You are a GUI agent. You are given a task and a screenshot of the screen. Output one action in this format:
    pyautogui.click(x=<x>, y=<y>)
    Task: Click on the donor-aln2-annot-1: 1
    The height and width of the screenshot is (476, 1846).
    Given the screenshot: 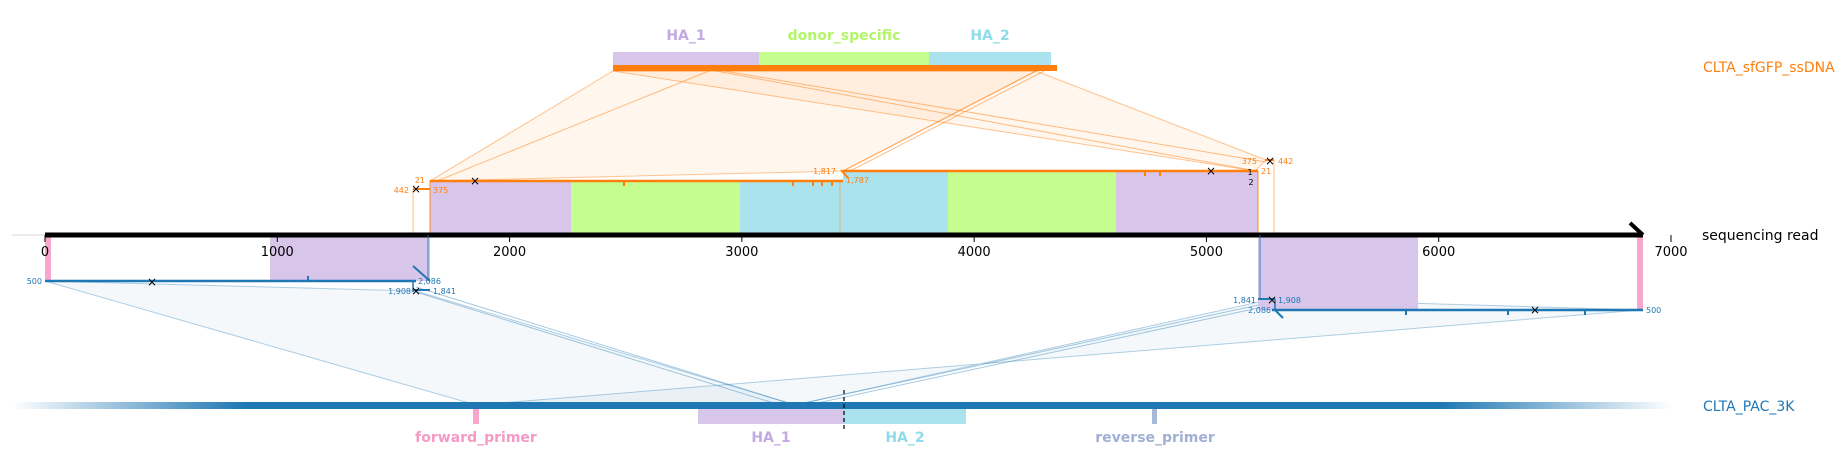 What is the action you would take?
    pyautogui.click(x=1249, y=172)
    